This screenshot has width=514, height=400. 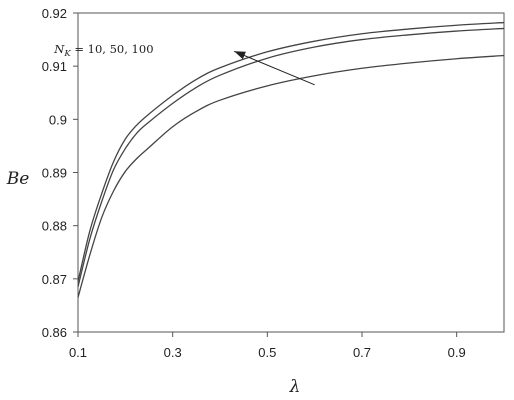 What do you see at coordinates (54, 66) in the screenshot?
I see `y-tick-label: 0.91` at bounding box center [54, 66].